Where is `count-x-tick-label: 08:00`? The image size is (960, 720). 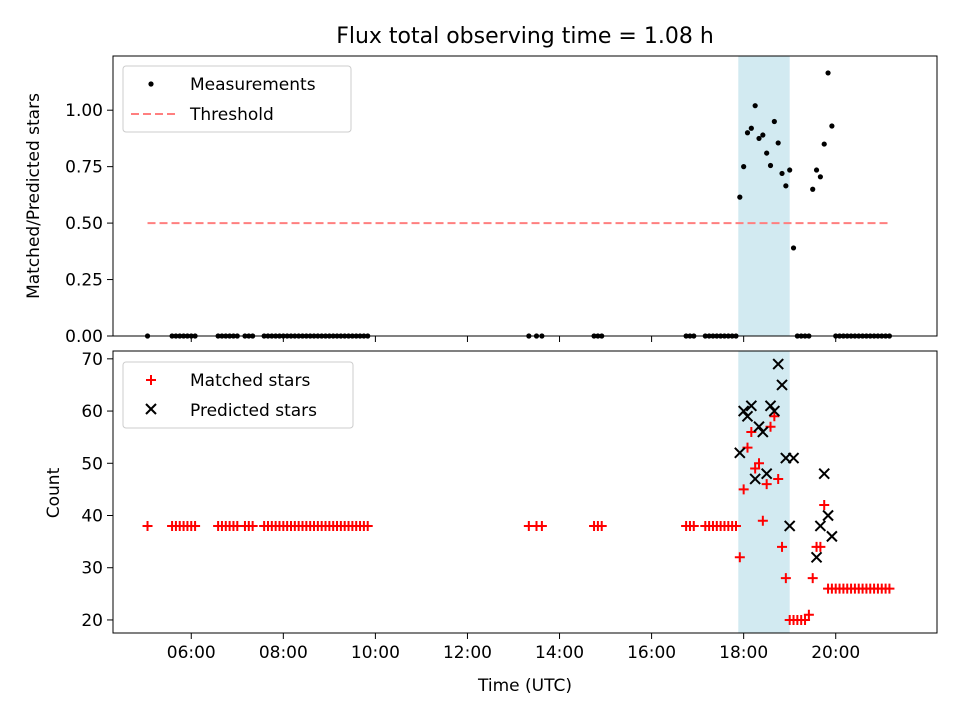 count-x-tick-label: 08:00 is located at coordinates (283, 653).